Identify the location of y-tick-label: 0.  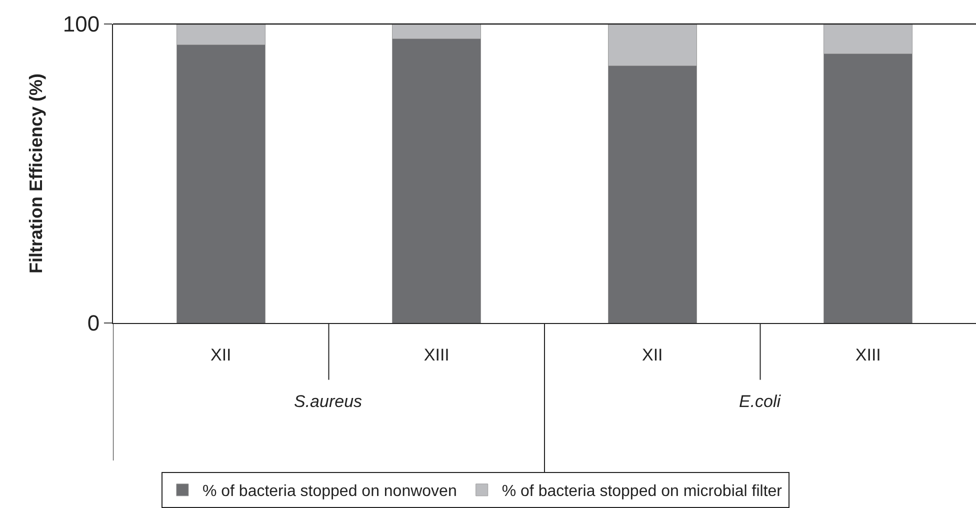
(93, 323).